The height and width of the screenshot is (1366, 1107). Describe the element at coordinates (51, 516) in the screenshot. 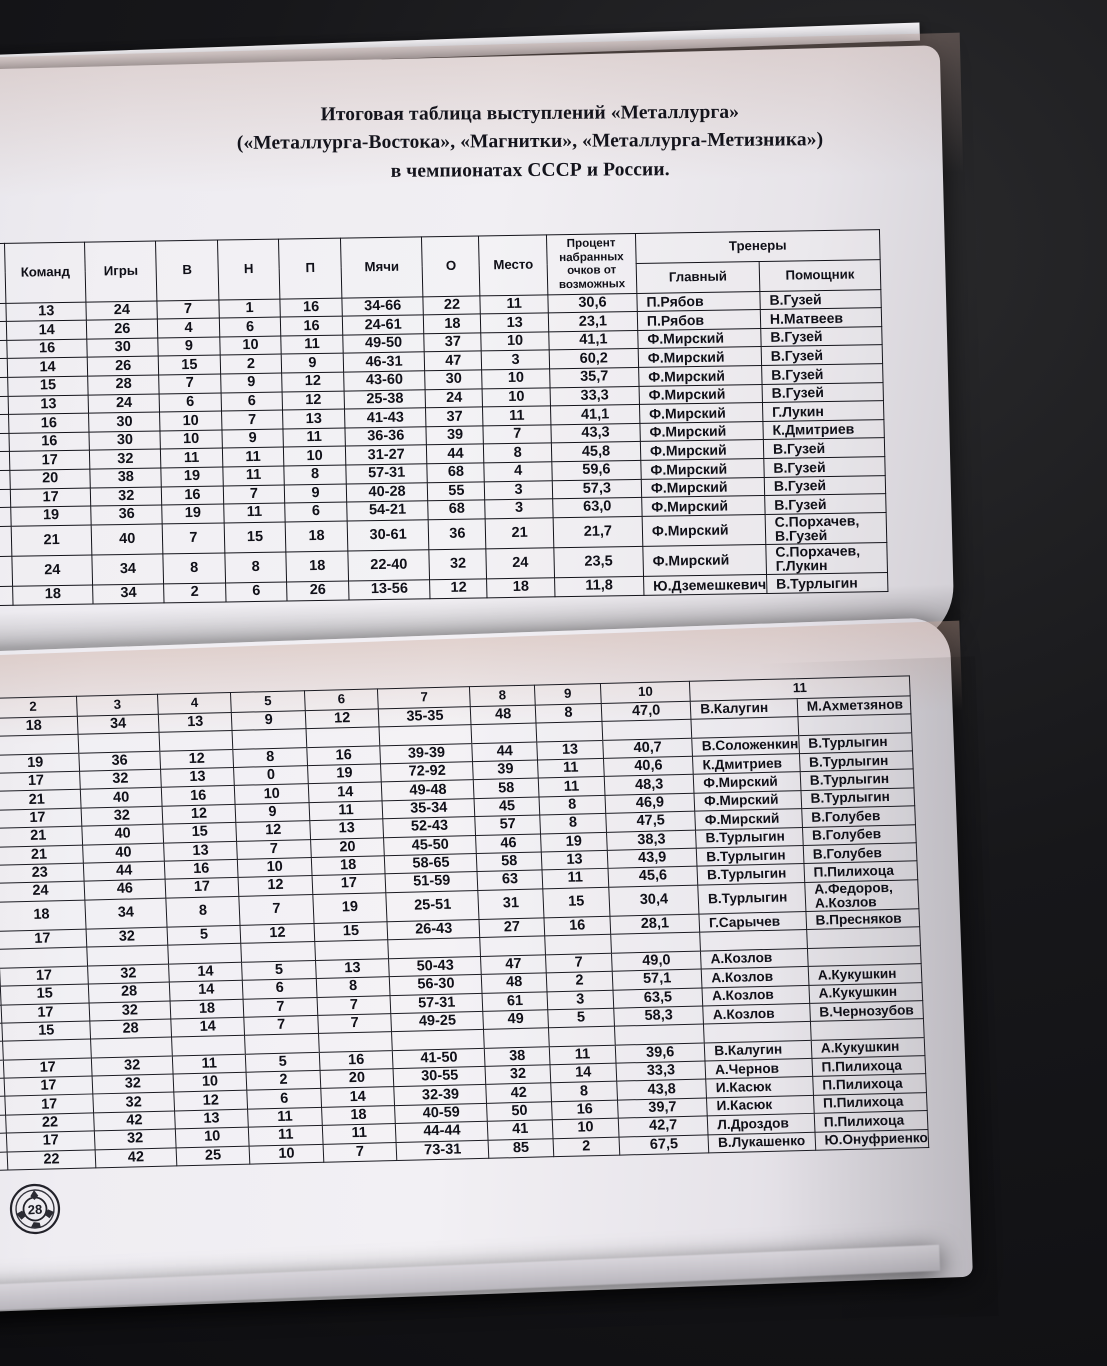

I see `cell-teams: 19` at that location.